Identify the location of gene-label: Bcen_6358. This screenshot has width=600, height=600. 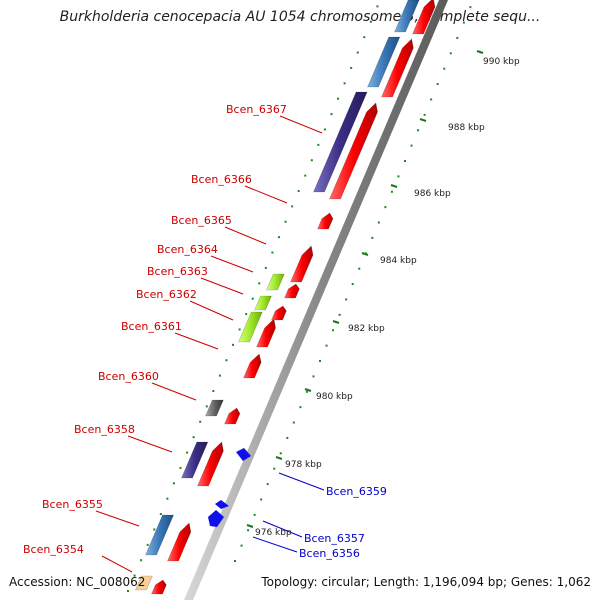
(104, 429).